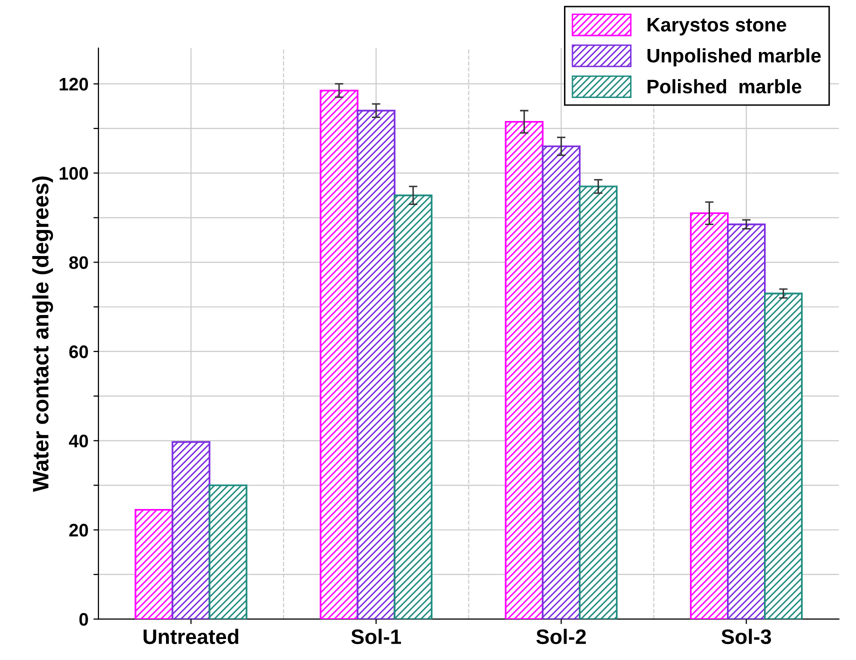 The width and height of the screenshot is (856, 660). Describe the element at coordinates (43, 334) in the screenshot. I see `y-axis-title: Water contact angle (degrees)` at that location.